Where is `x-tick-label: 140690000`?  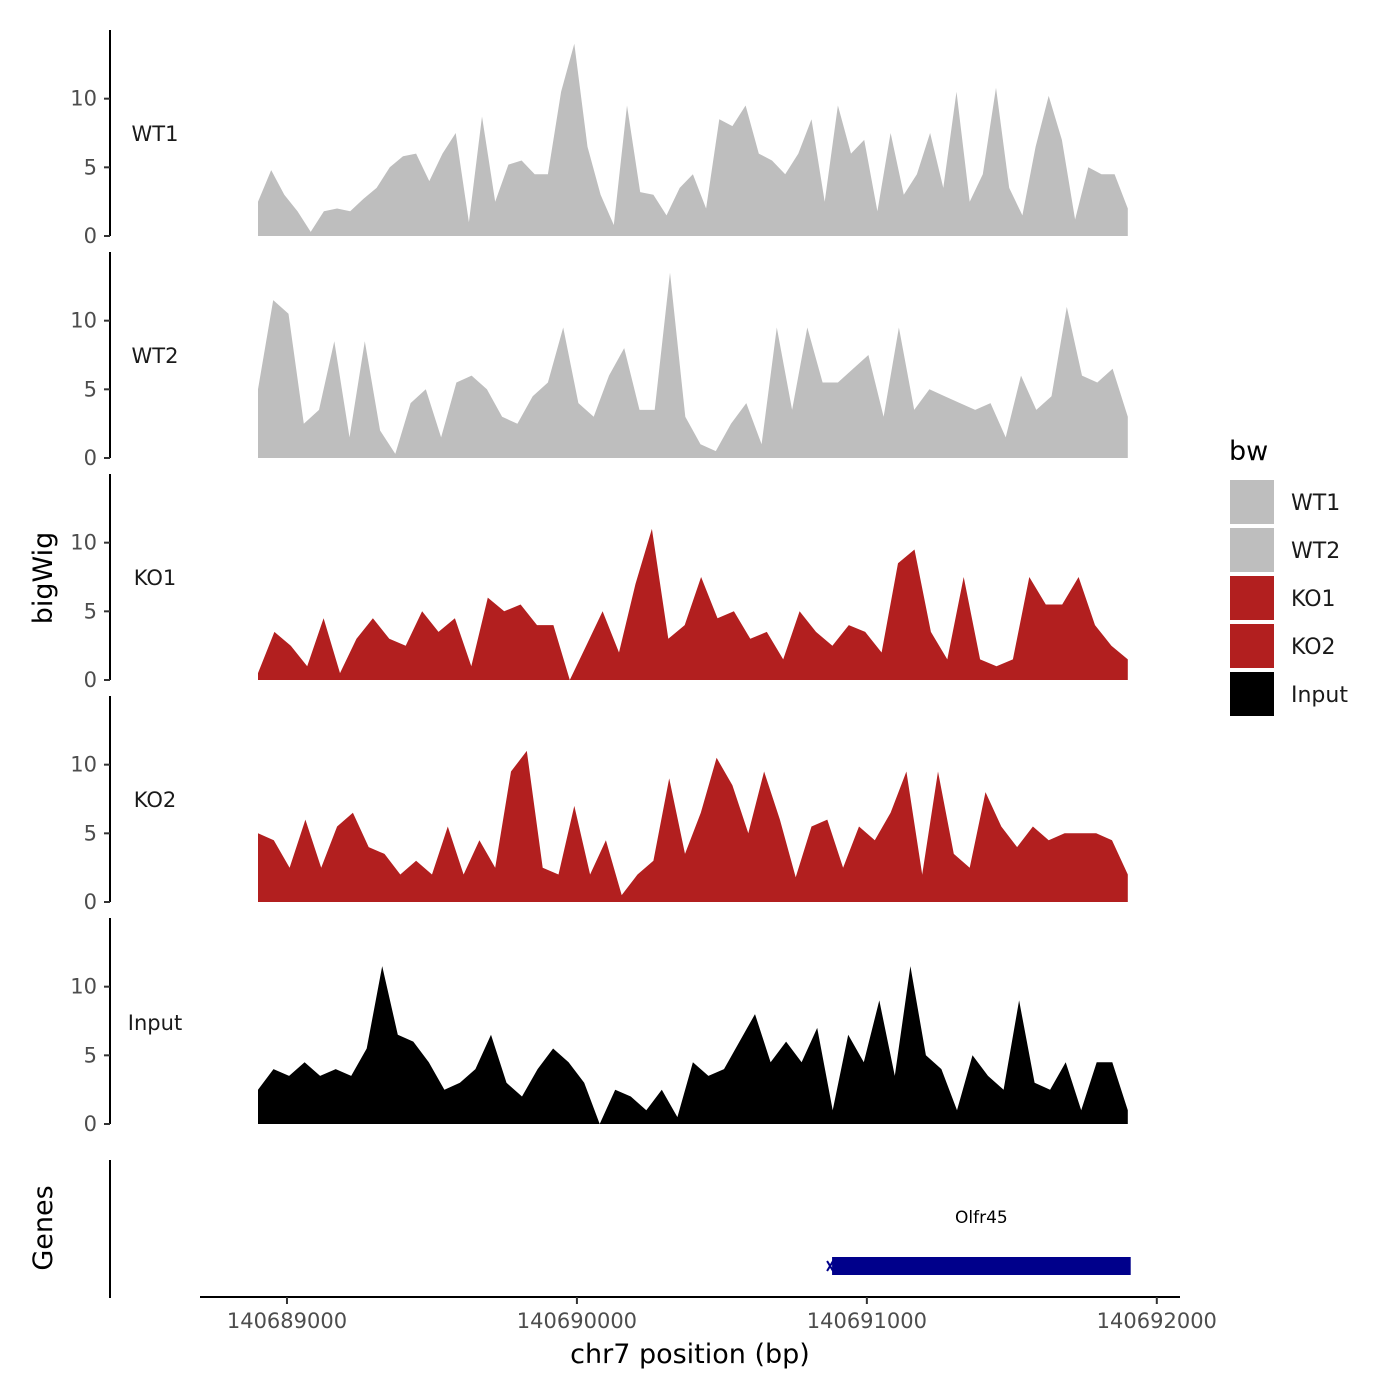
x-tick-label: 140690000 is located at coordinates (577, 1321).